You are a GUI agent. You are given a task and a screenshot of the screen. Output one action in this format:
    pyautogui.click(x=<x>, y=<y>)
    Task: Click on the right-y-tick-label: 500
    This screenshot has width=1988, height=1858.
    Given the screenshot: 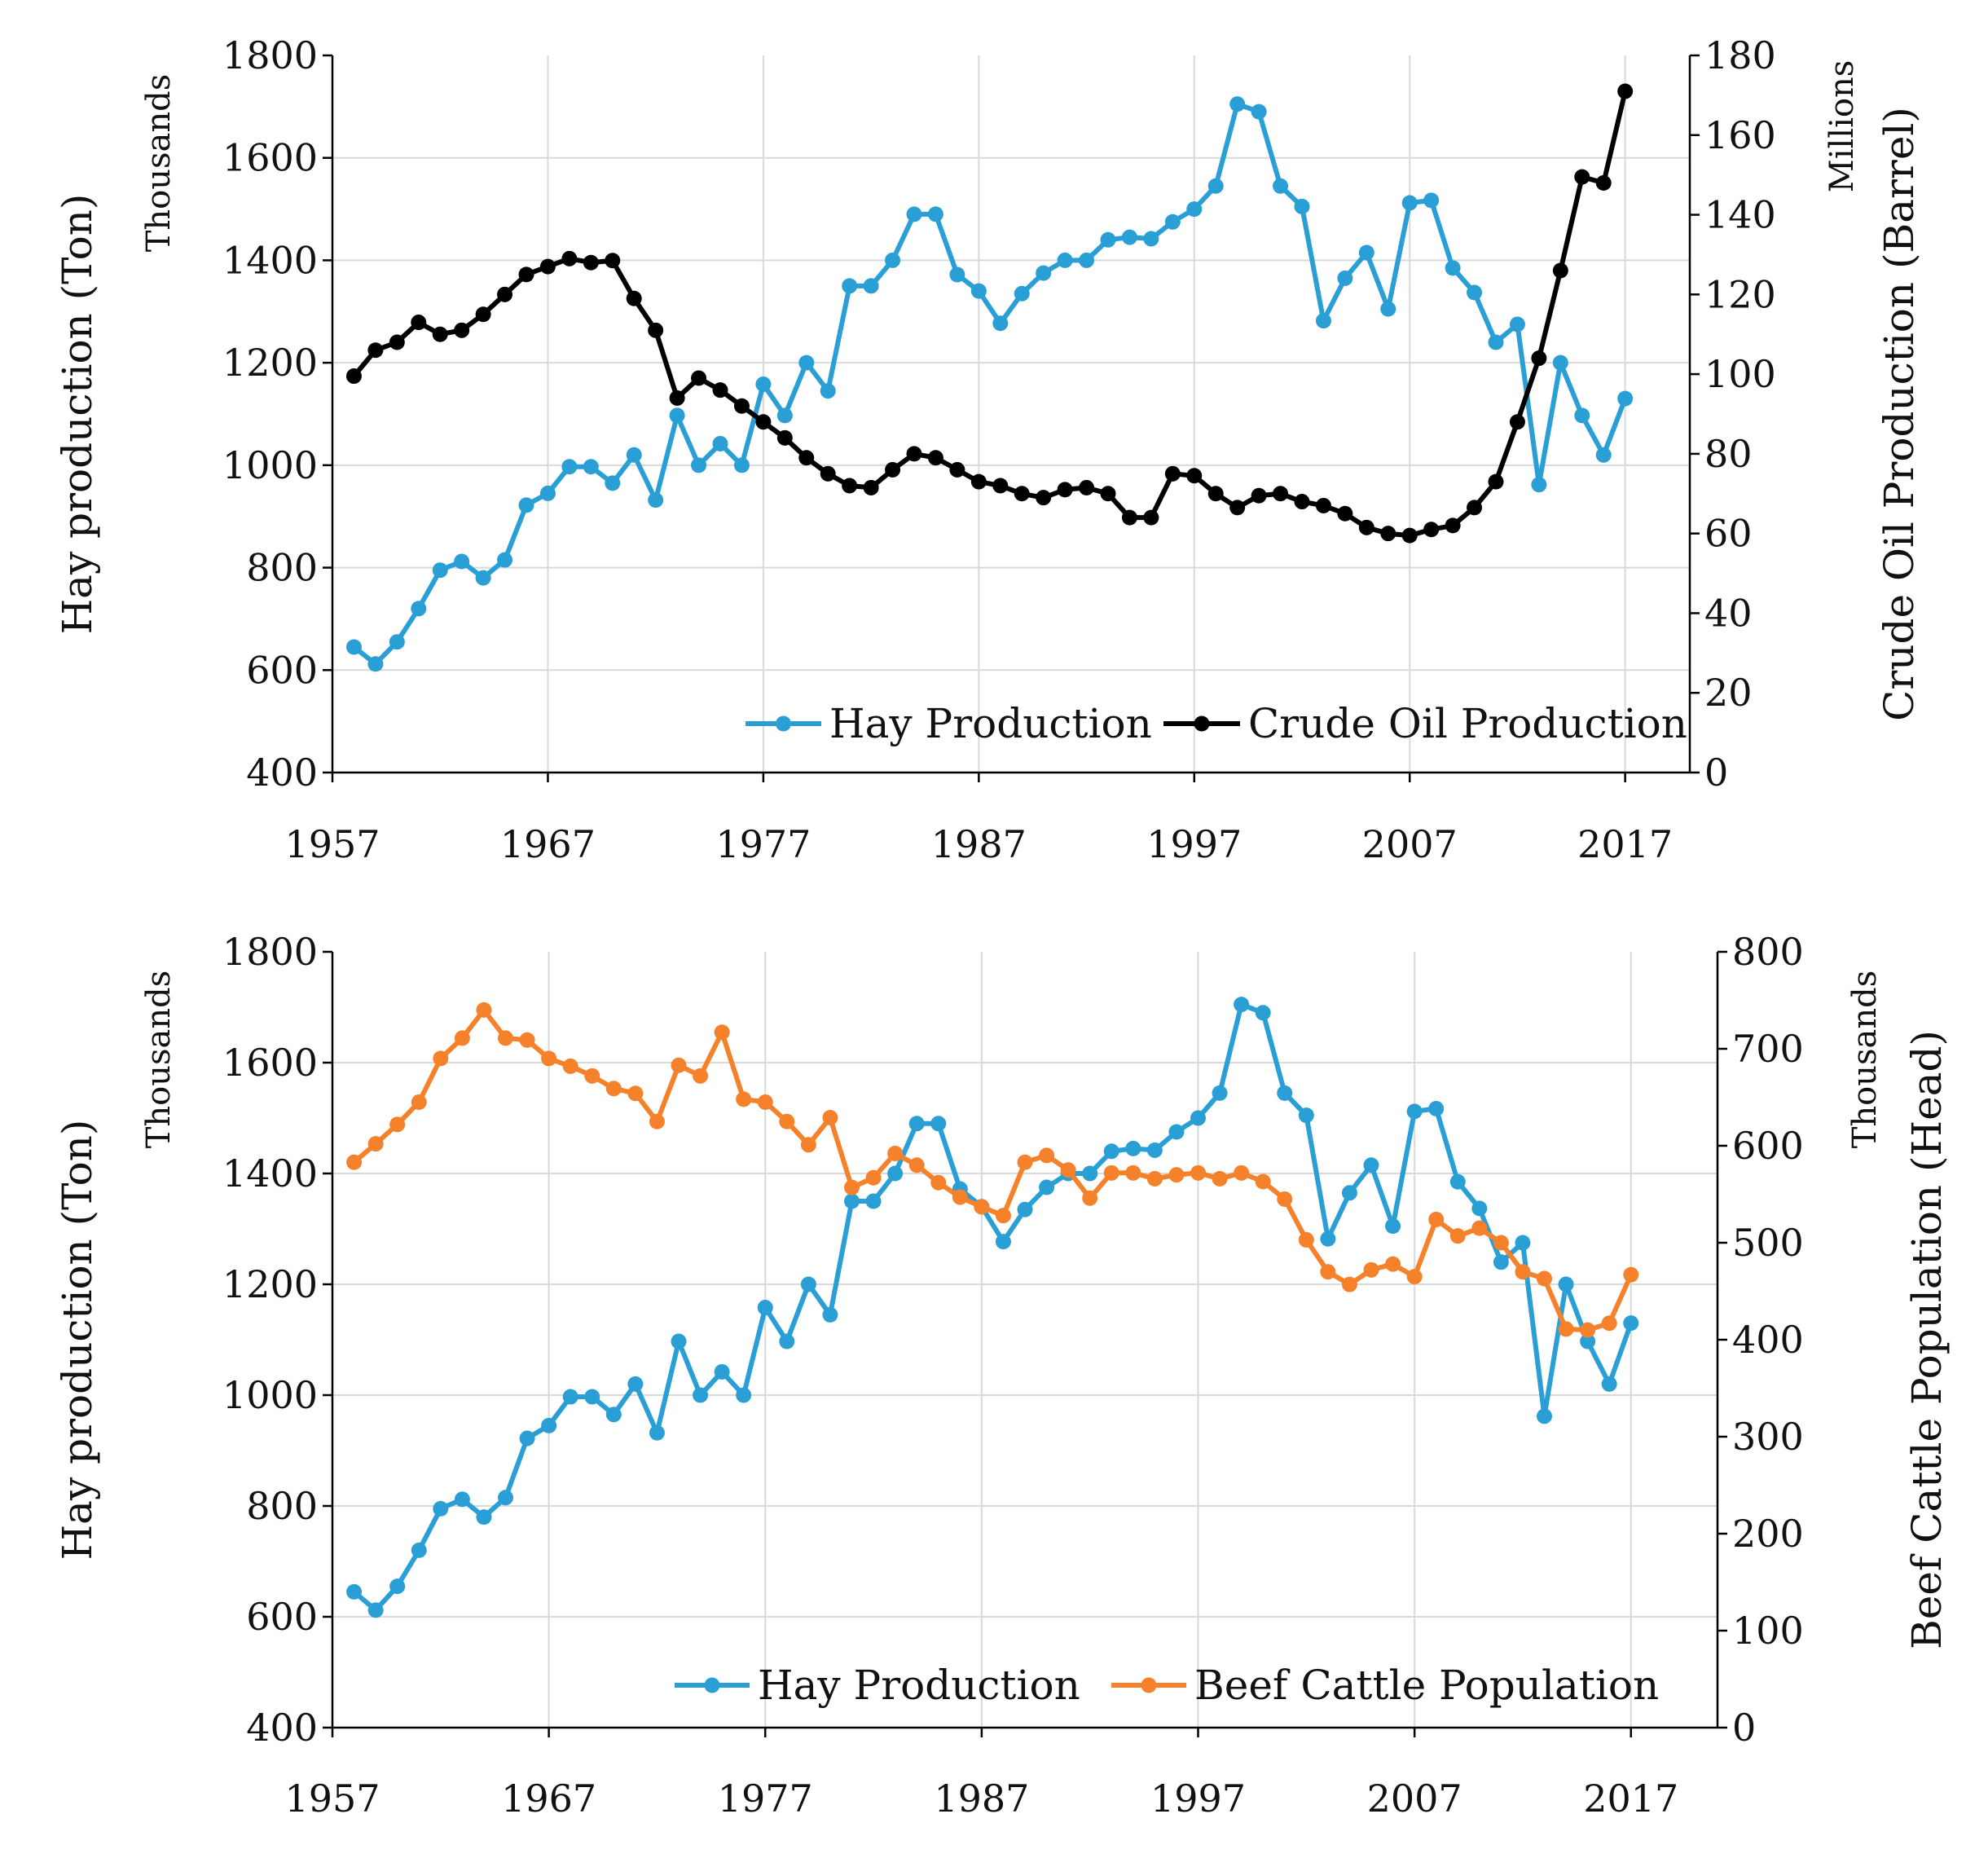 What is the action you would take?
    pyautogui.click(x=1768, y=1243)
    